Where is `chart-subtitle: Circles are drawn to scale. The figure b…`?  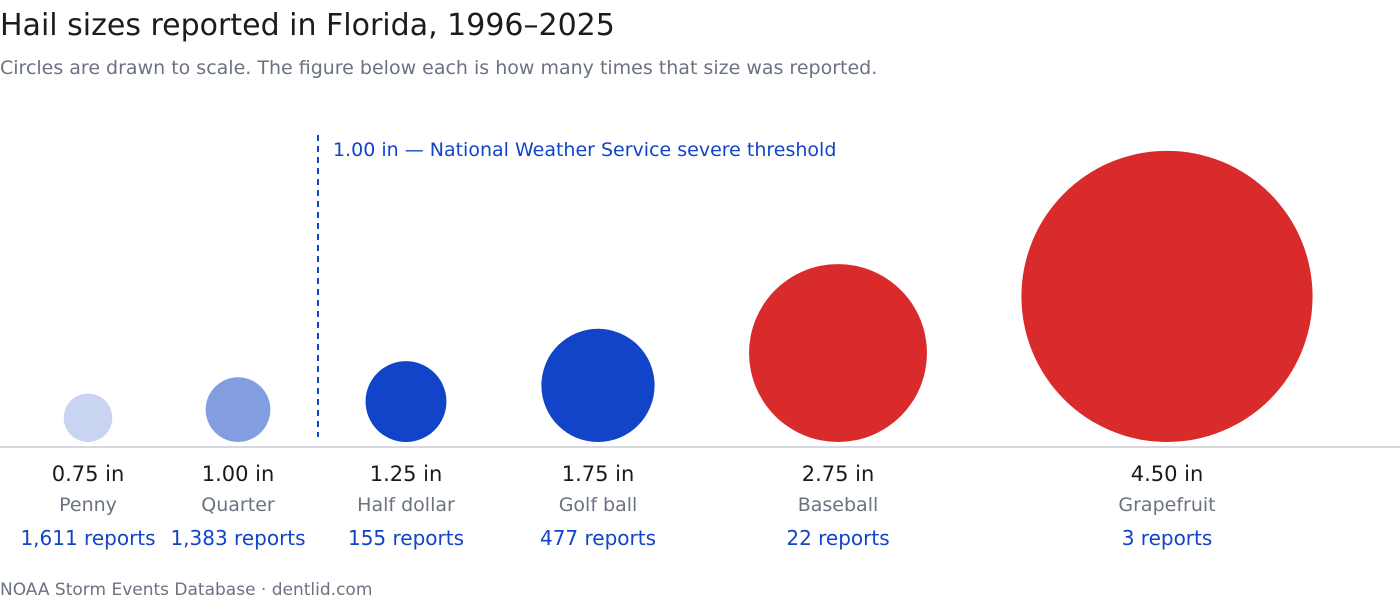
chart-subtitle: Circles are drawn to scale. The figure b… is located at coordinates (439, 68).